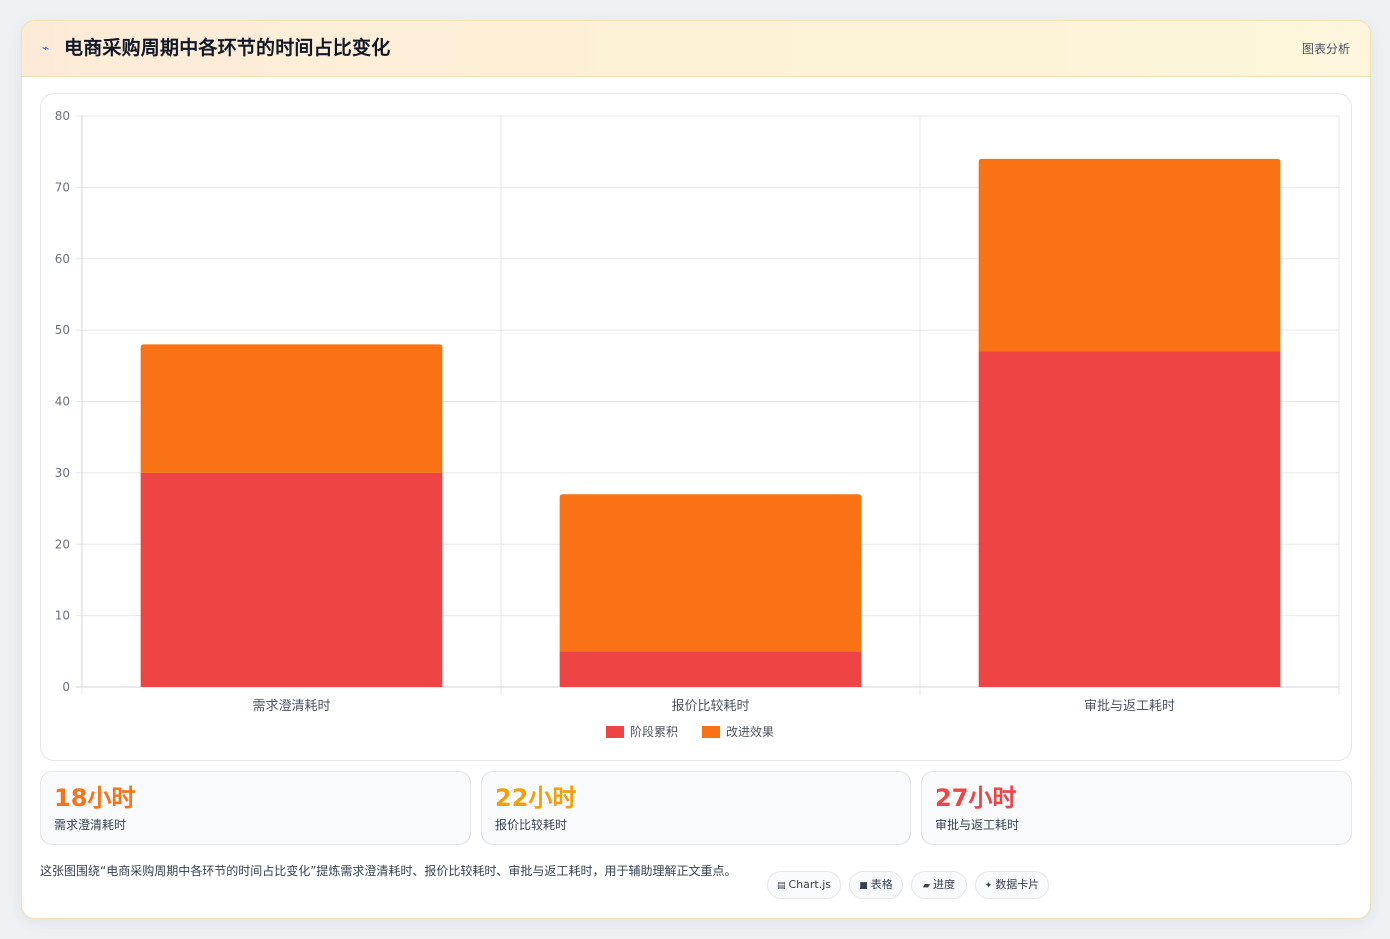  I want to click on chip-label: 数据卡片, so click(1017, 884).